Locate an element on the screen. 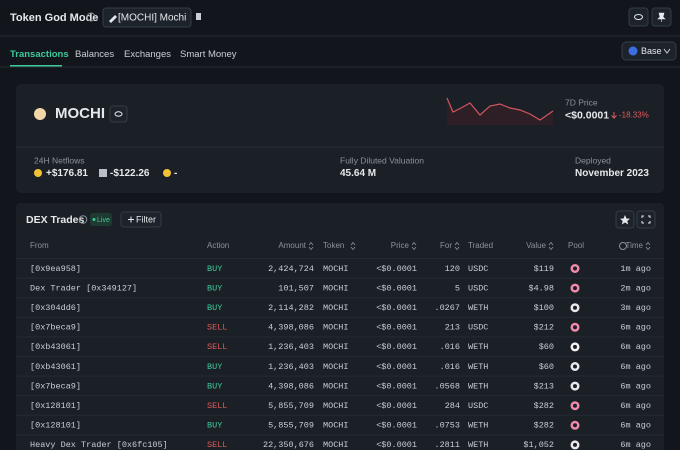  filter-label: Filter is located at coordinates (146, 219).